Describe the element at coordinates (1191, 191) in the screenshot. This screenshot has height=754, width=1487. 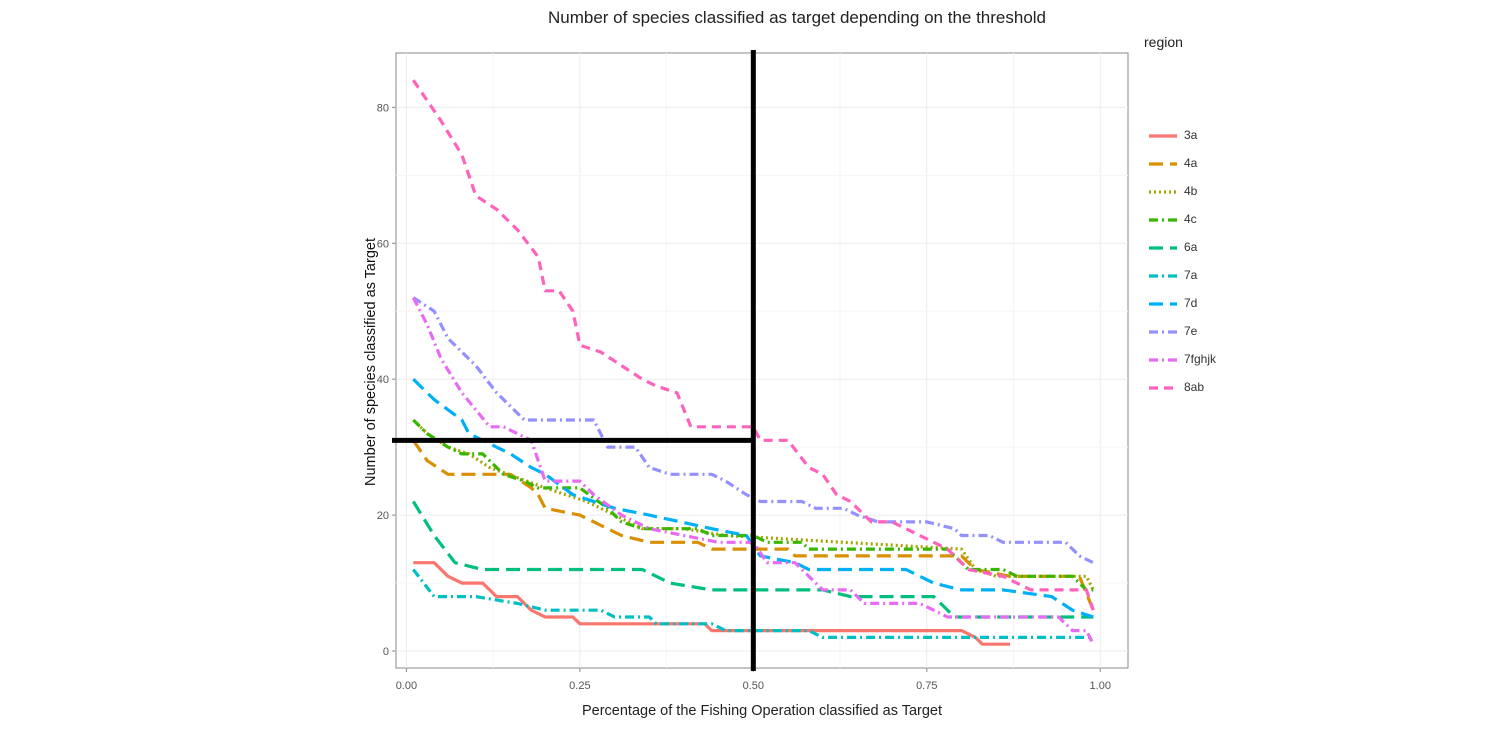
I see `legend-label: 4b` at that location.